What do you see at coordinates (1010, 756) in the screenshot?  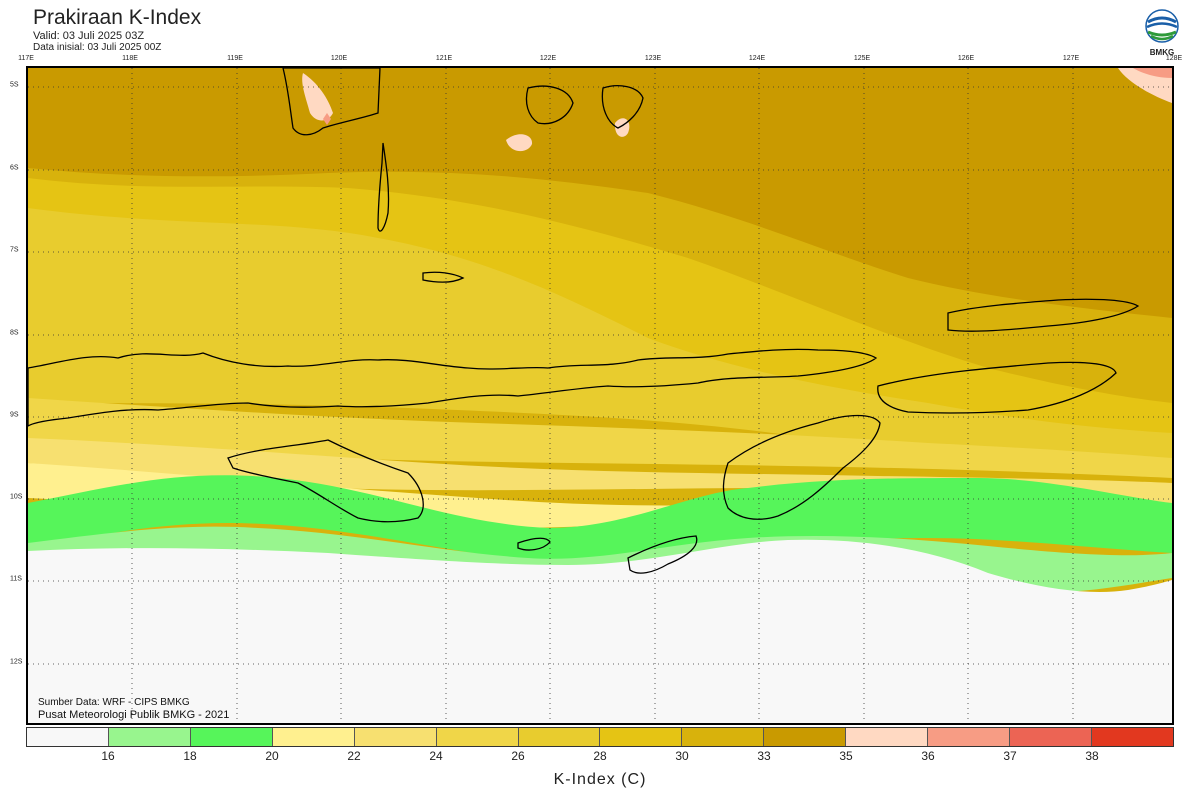 I see `colorbar-tick: 37` at bounding box center [1010, 756].